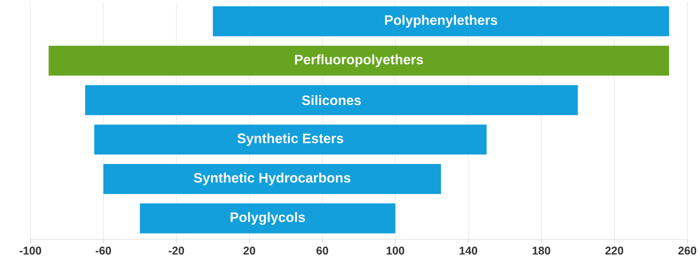 The width and height of the screenshot is (700, 271). Describe the element at coordinates (687, 250) in the screenshot. I see `x-tick-label: 260` at that location.